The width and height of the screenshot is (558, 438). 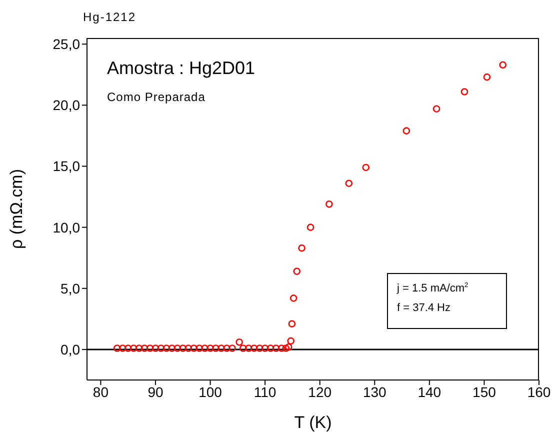 I want to click on x-tick-label: 120, so click(x=320, y=392).